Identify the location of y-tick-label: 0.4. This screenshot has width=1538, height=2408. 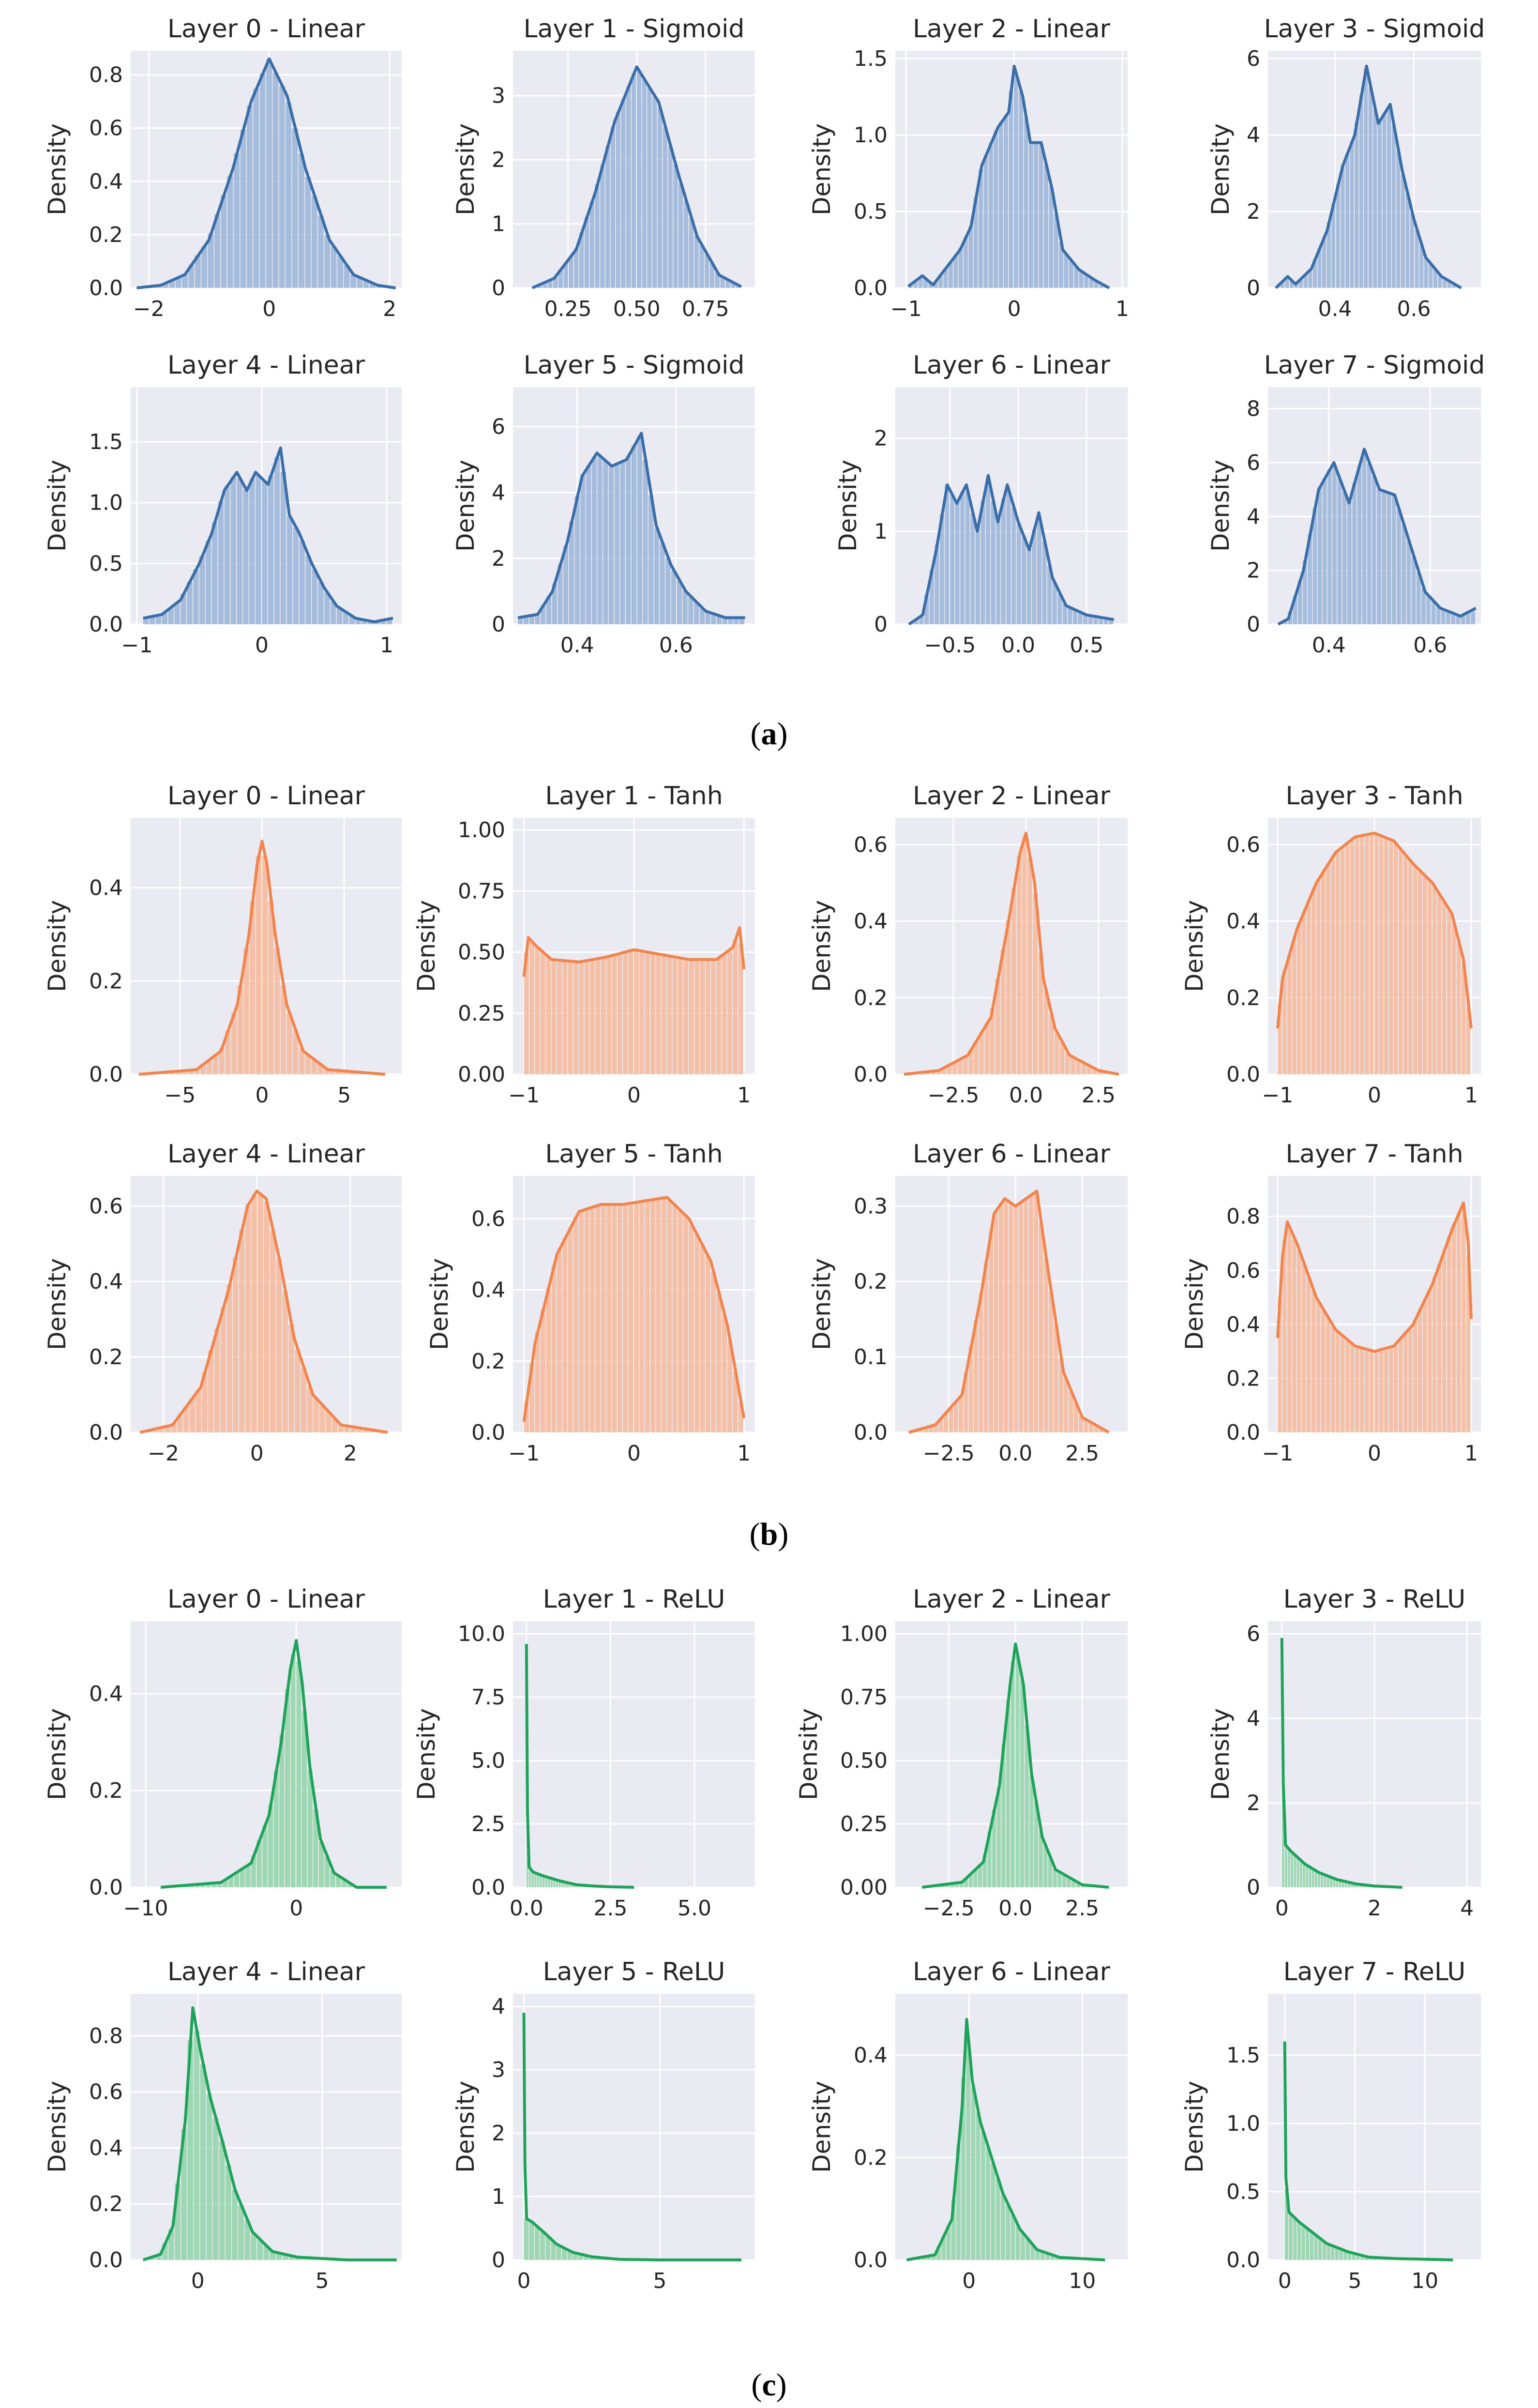
(106, 1694).